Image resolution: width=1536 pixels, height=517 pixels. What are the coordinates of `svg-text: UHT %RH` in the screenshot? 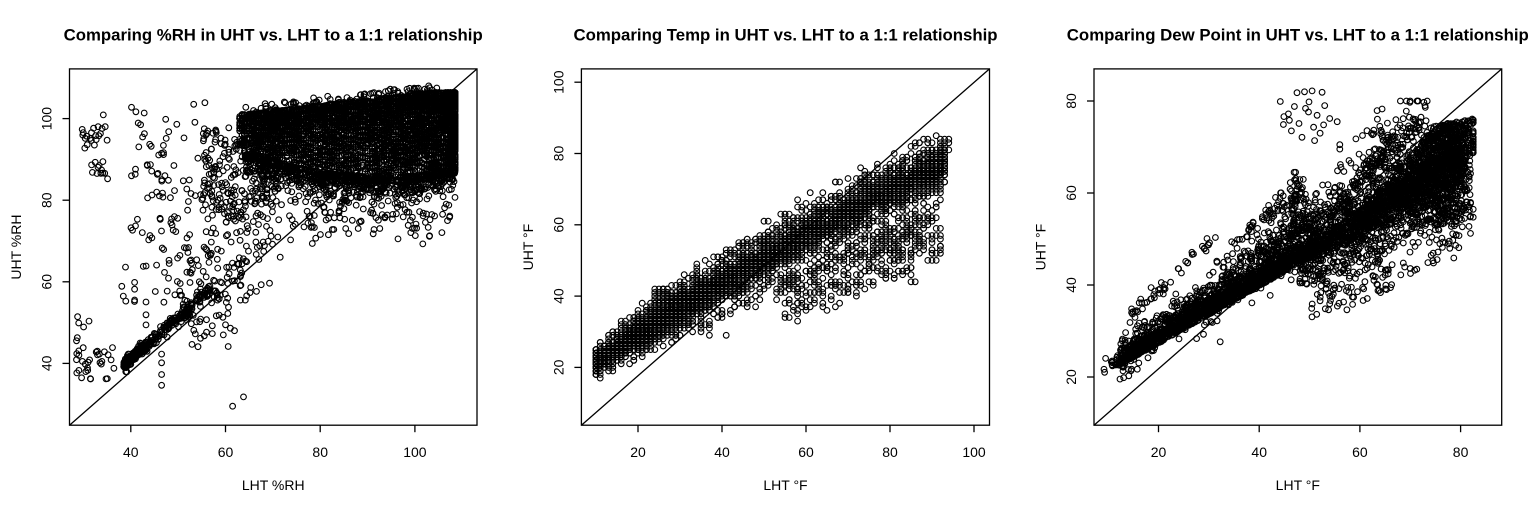 It's located at (16, 247).